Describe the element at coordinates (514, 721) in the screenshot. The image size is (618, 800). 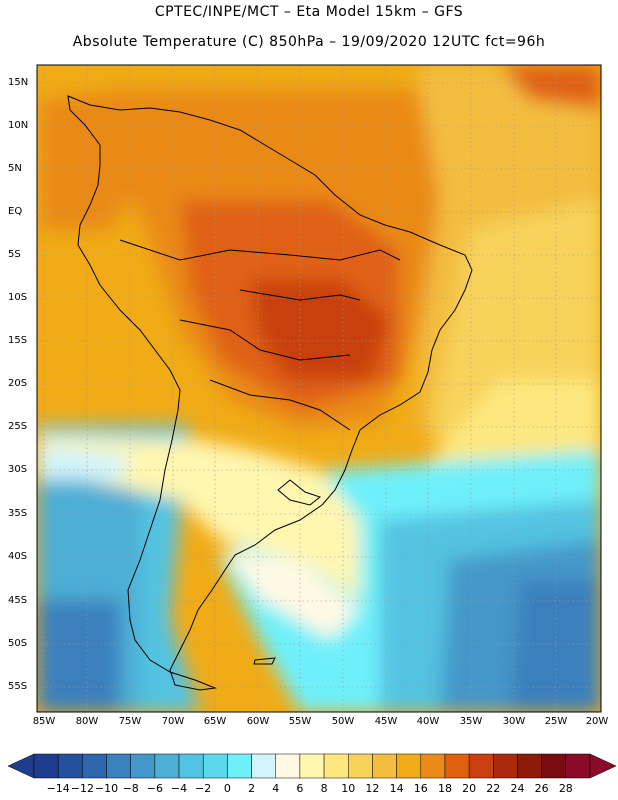
I see `lon-label: 30W` at that location.